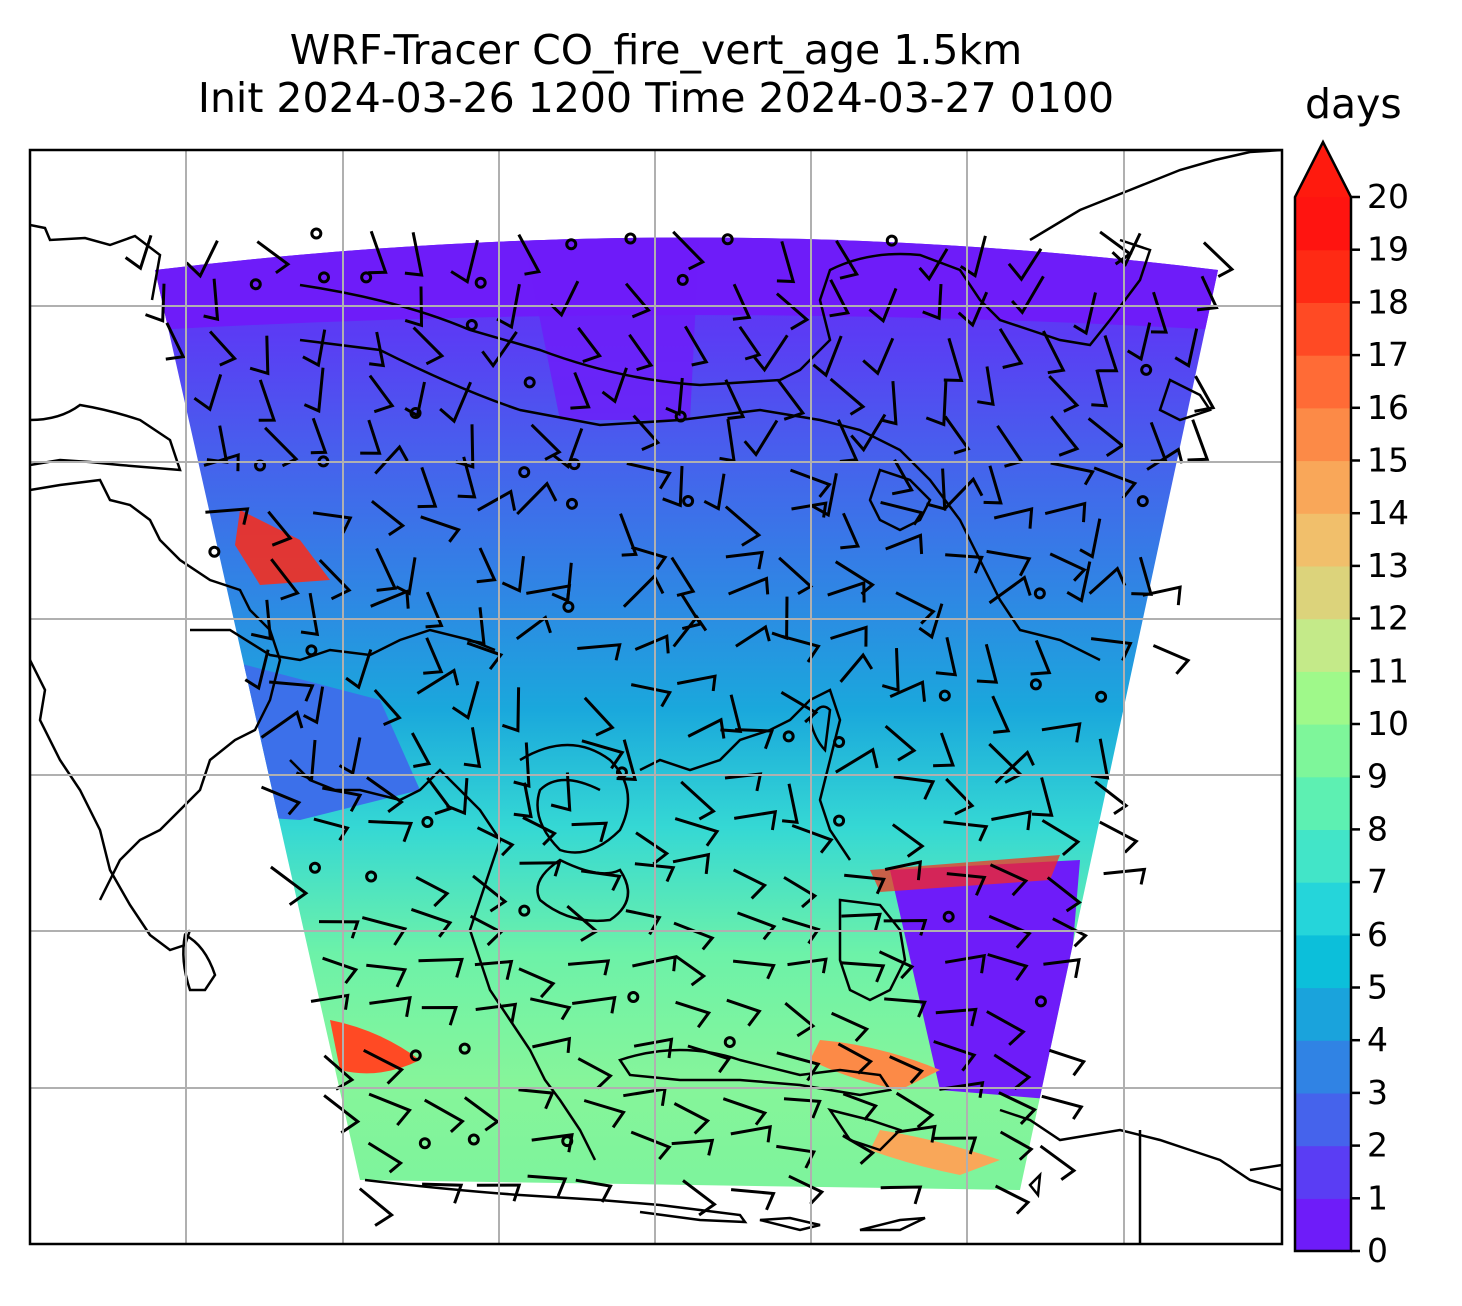  What do you see at coordinates (1377, 1039) in the screenshot?
I see `colorbar-tick-label: 4` at bounding box center [1377, 1039].